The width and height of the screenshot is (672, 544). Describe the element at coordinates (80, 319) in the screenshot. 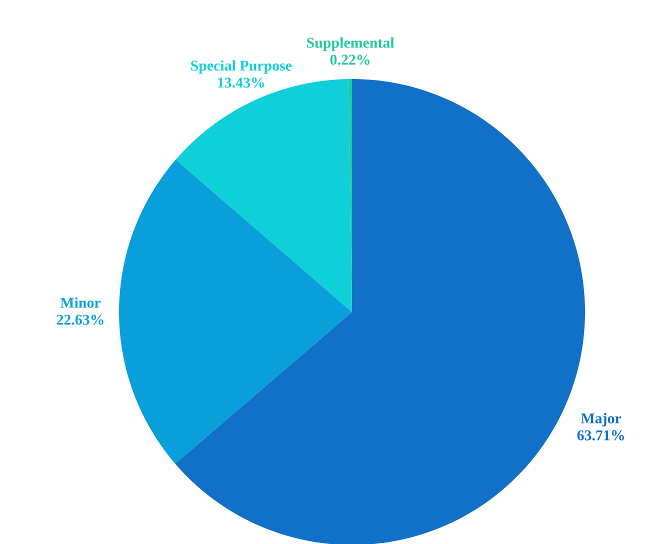

I see `data-label: 22.63%` at that location.